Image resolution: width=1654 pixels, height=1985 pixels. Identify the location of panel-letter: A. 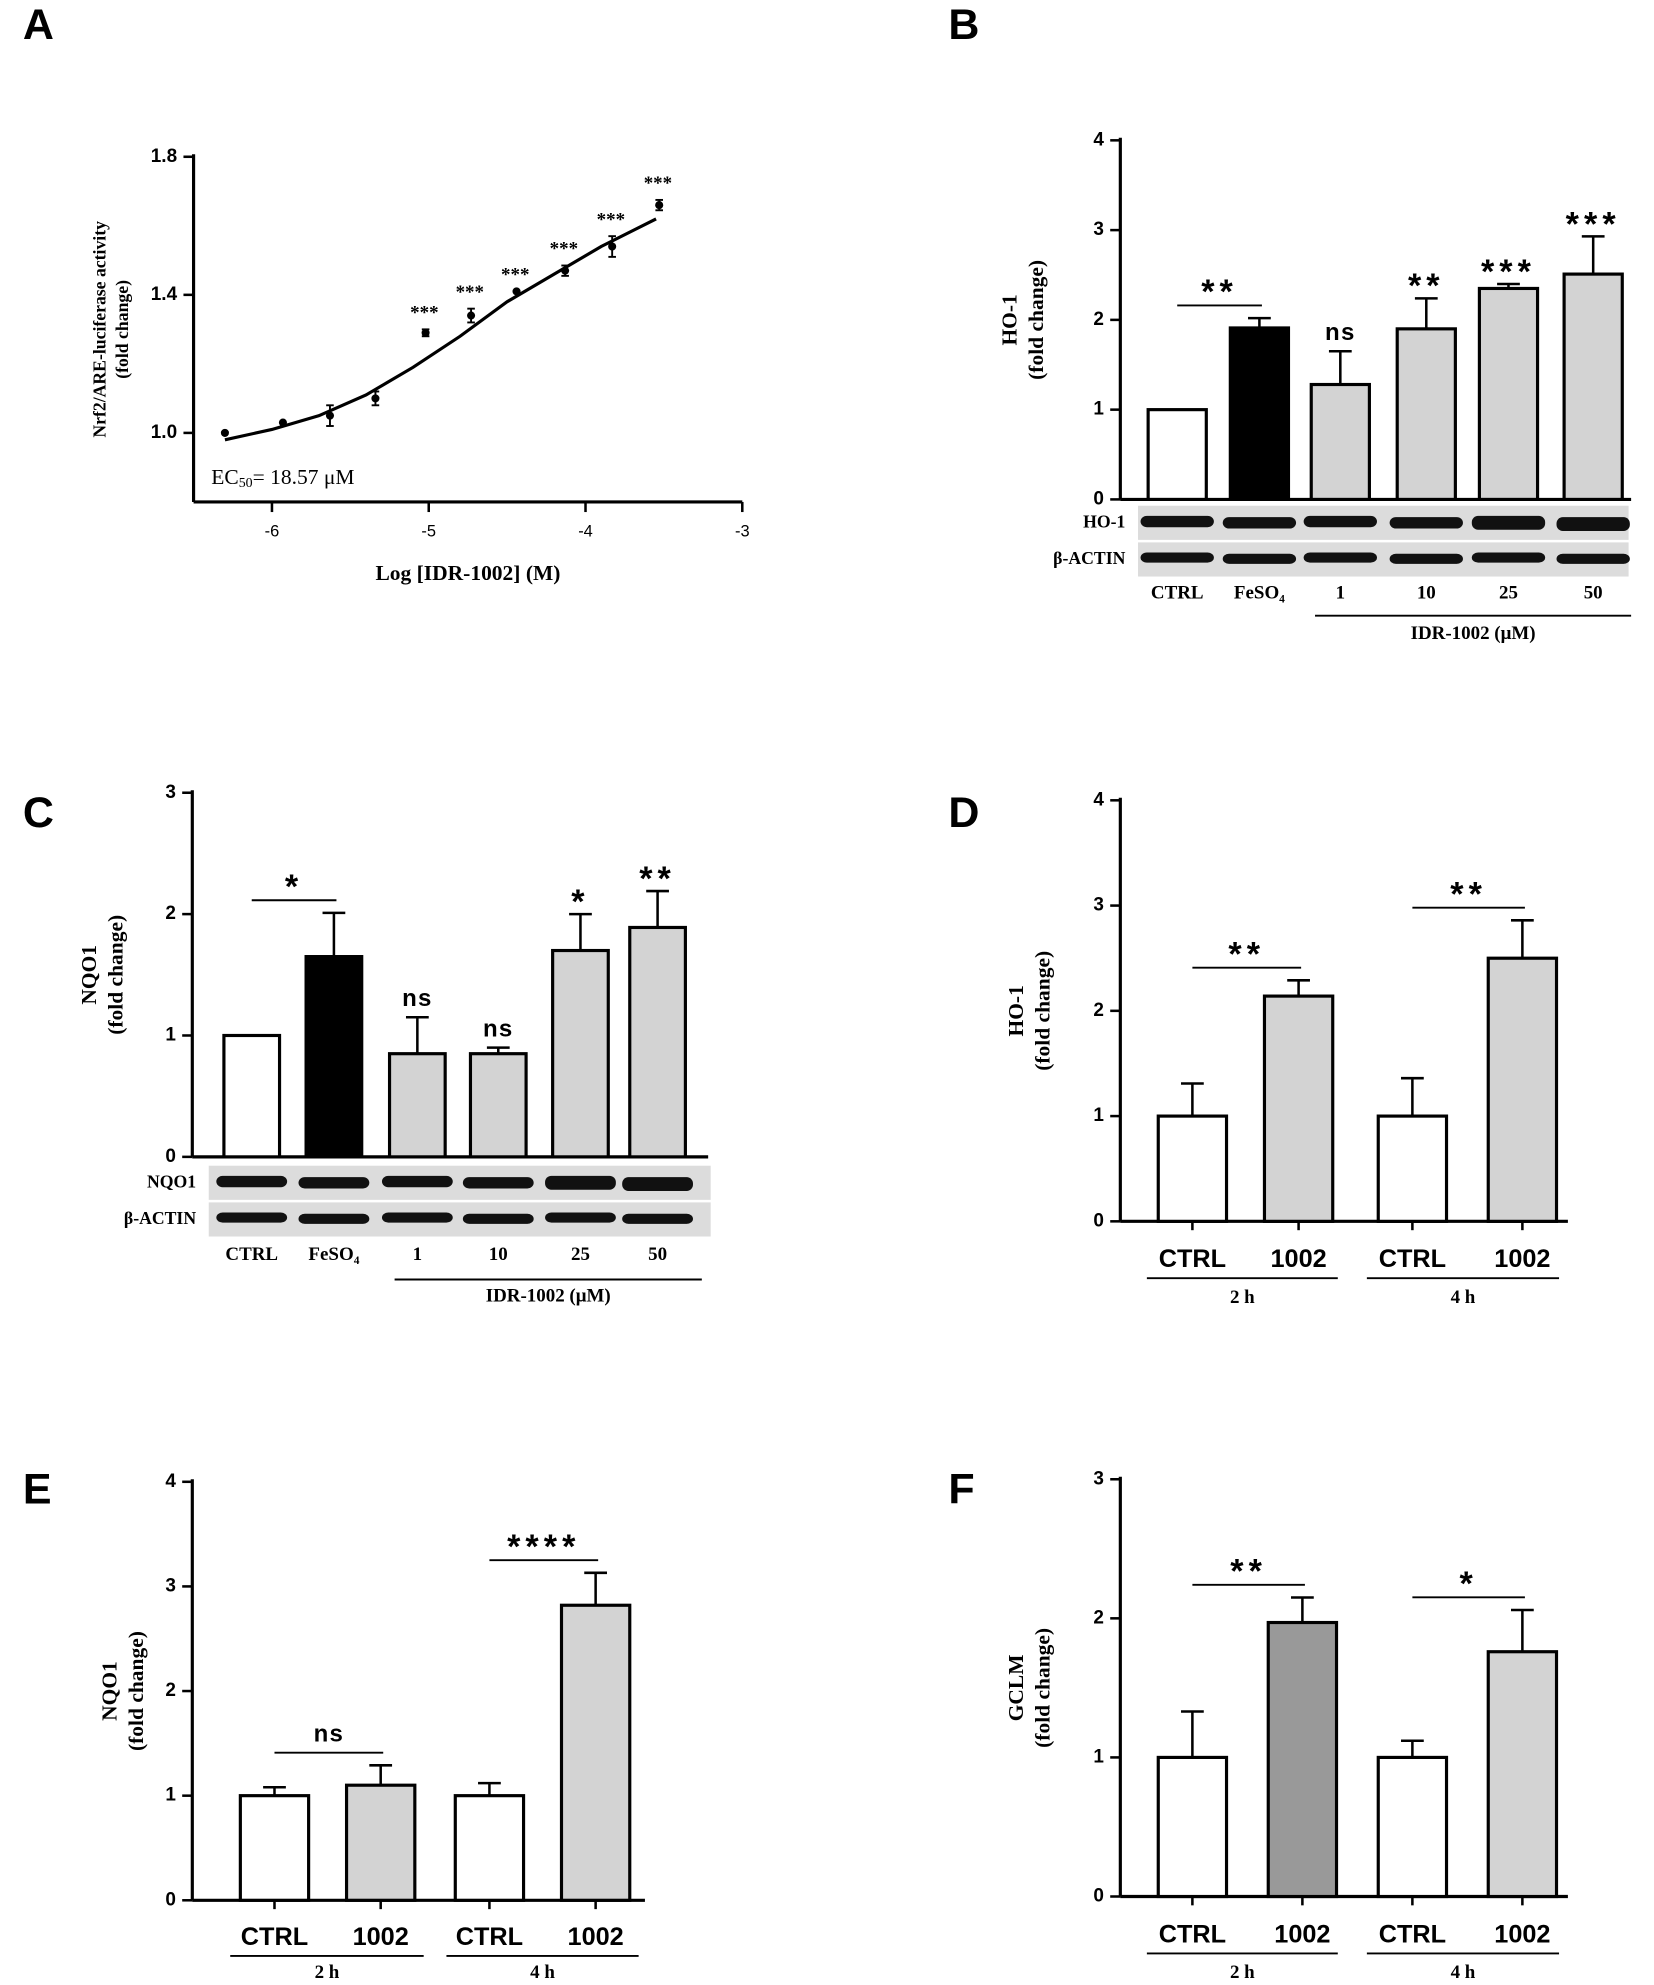
(38, 25).